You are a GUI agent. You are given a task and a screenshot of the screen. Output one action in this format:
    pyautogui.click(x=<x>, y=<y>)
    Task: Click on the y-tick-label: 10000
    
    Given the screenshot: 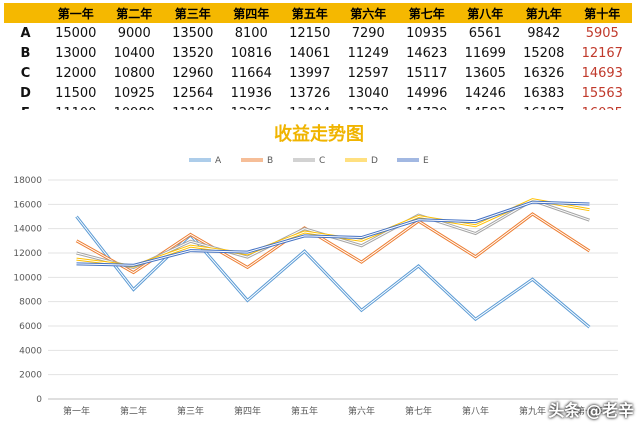 What is the action you would take?
    pyautogui.click(x=27, y=278)
    